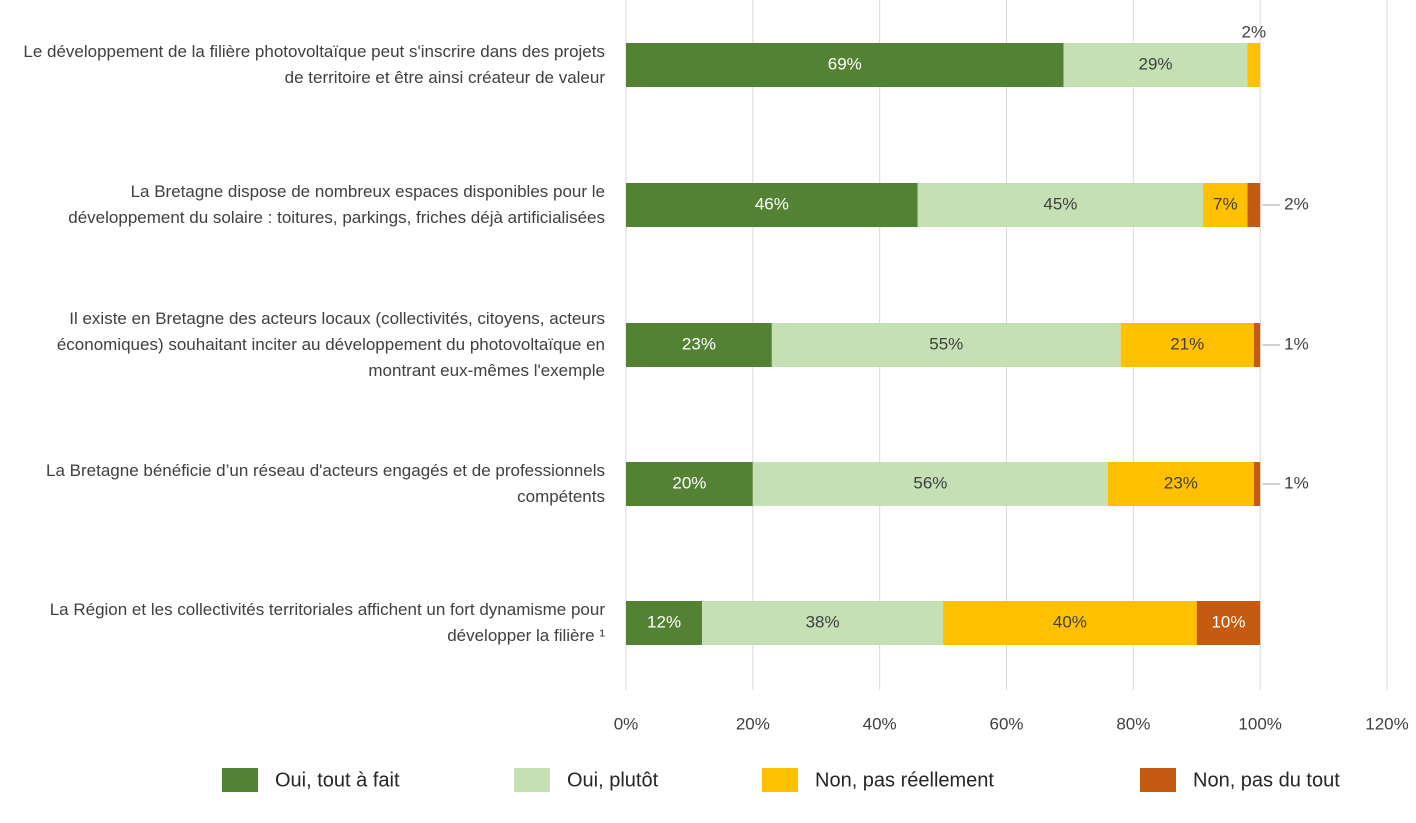 This screenshot has width=1416, height=823. I want to click on data-label: 45%, so click(1060, 203).